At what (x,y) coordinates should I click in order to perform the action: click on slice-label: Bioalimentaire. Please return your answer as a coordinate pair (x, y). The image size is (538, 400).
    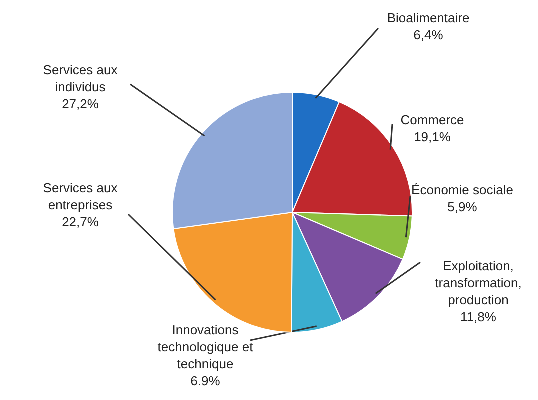
    Looking at the image, I should click on (428, 18).